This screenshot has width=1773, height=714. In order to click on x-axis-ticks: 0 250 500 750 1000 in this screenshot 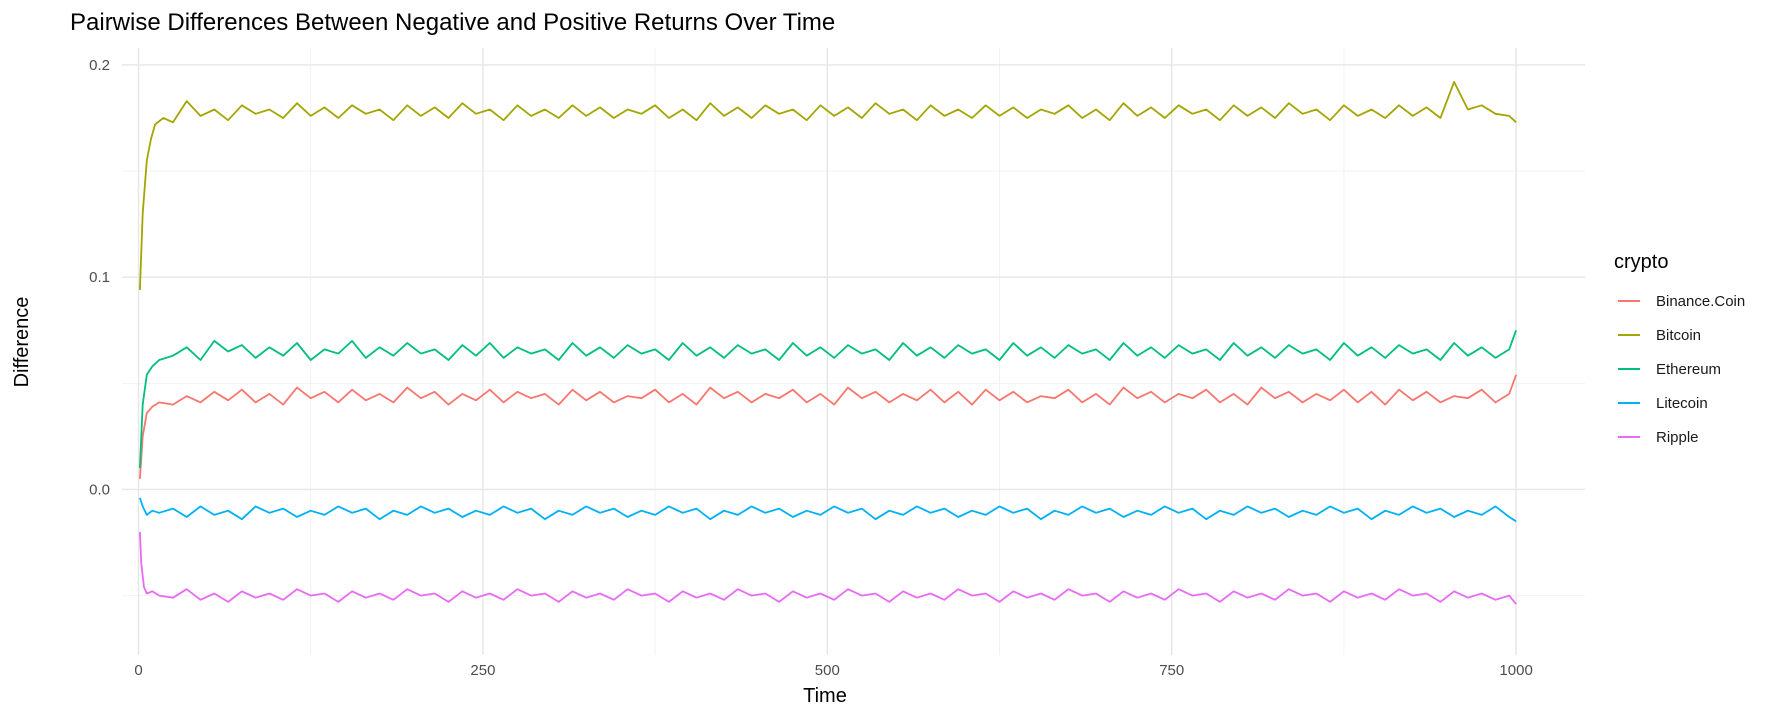, I will do `click(833, 670)`.